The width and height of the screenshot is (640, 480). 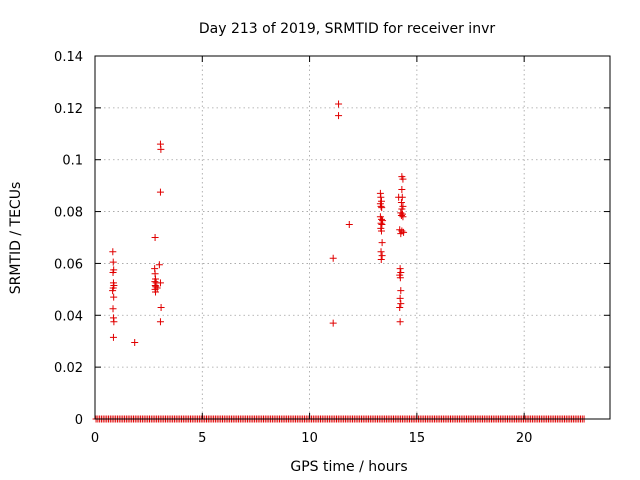 What do you see at coordinates (79, 420) in the screenshot?
I see `y-tick-label: 0` at bounding box center [79, 420].